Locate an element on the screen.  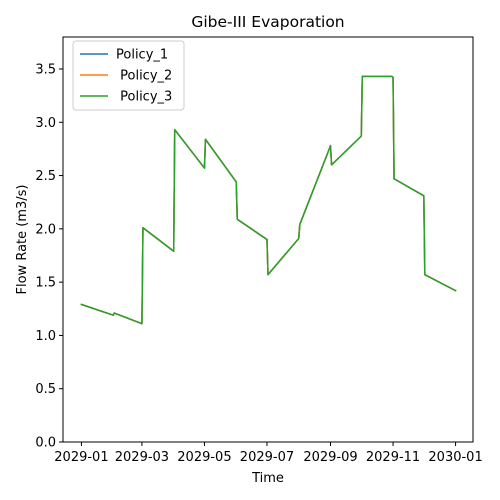
legend-label: Policy_1 is located at coordinates (142, 55).